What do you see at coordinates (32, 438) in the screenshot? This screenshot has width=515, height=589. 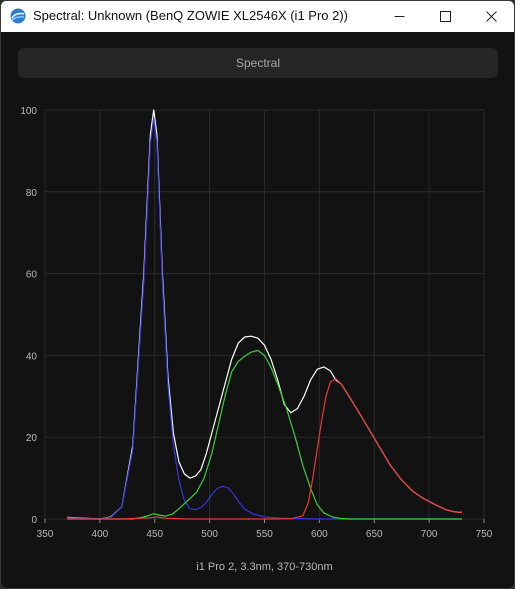 I see `y-tick-label: 20` at bounding box center [32, 438].